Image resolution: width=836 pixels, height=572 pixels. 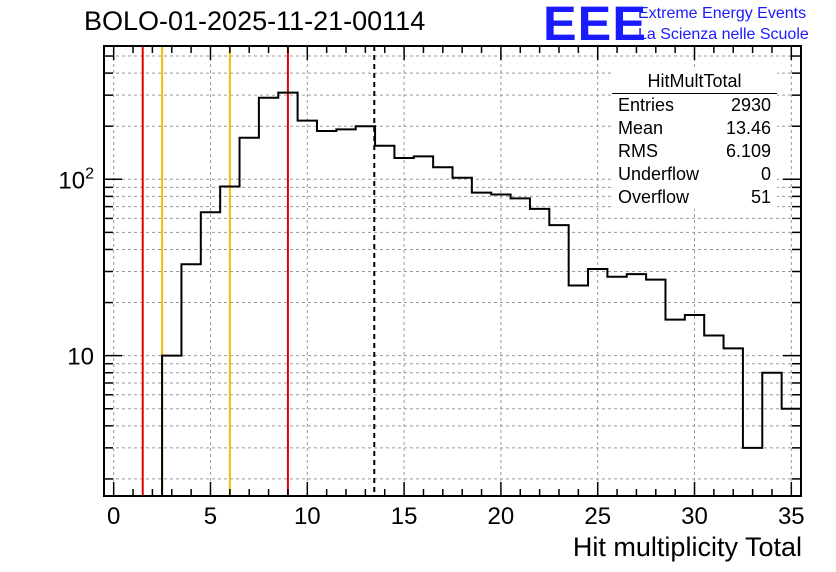 What do you see at coordinates (113, 516) in the screenshot?
I see `x-tick-label: 0` at bounding box center [113, 516].